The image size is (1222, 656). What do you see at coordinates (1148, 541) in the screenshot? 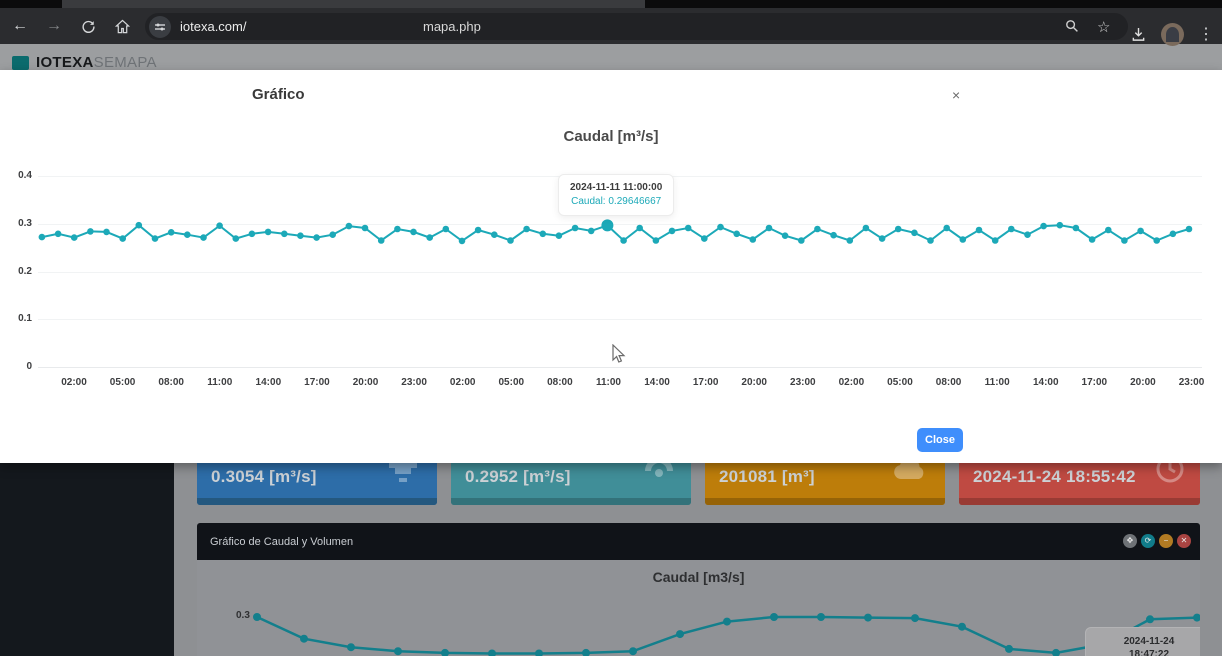
I see `panel-refresh-icon: ⟳` at bounding box center [1148, 541].